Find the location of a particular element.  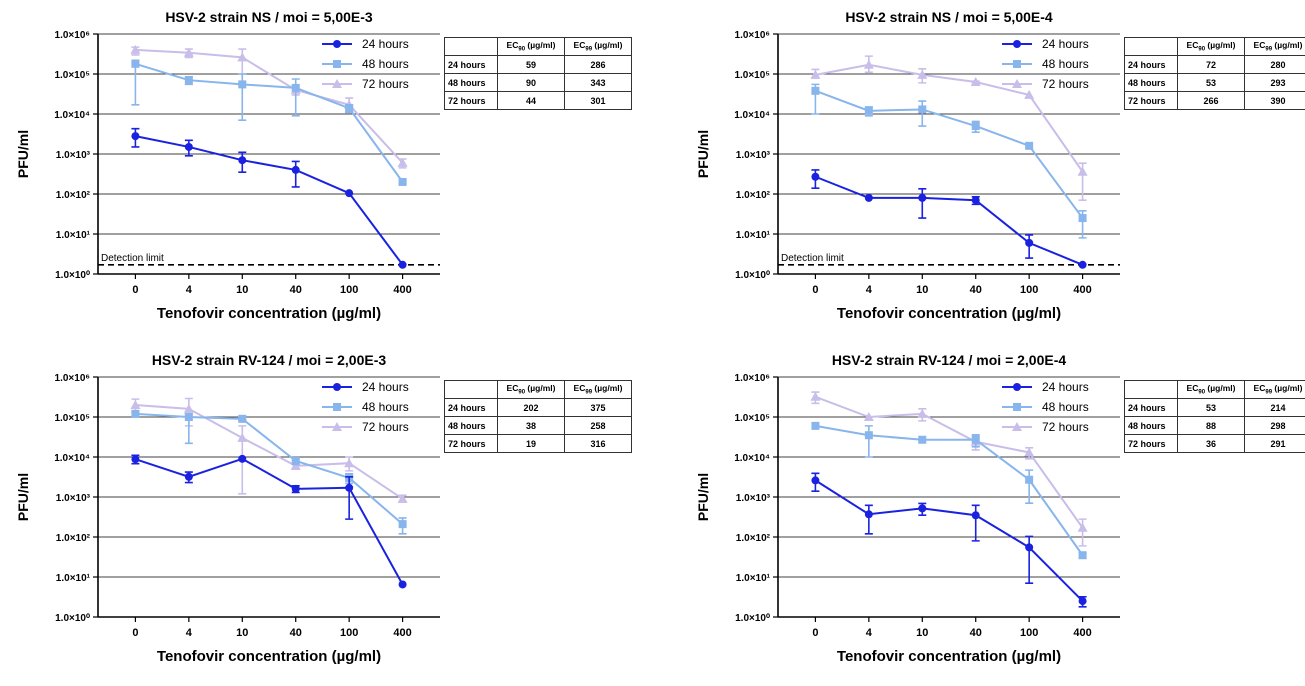

ec90-value: 90 is located at coordinates (531, 82).